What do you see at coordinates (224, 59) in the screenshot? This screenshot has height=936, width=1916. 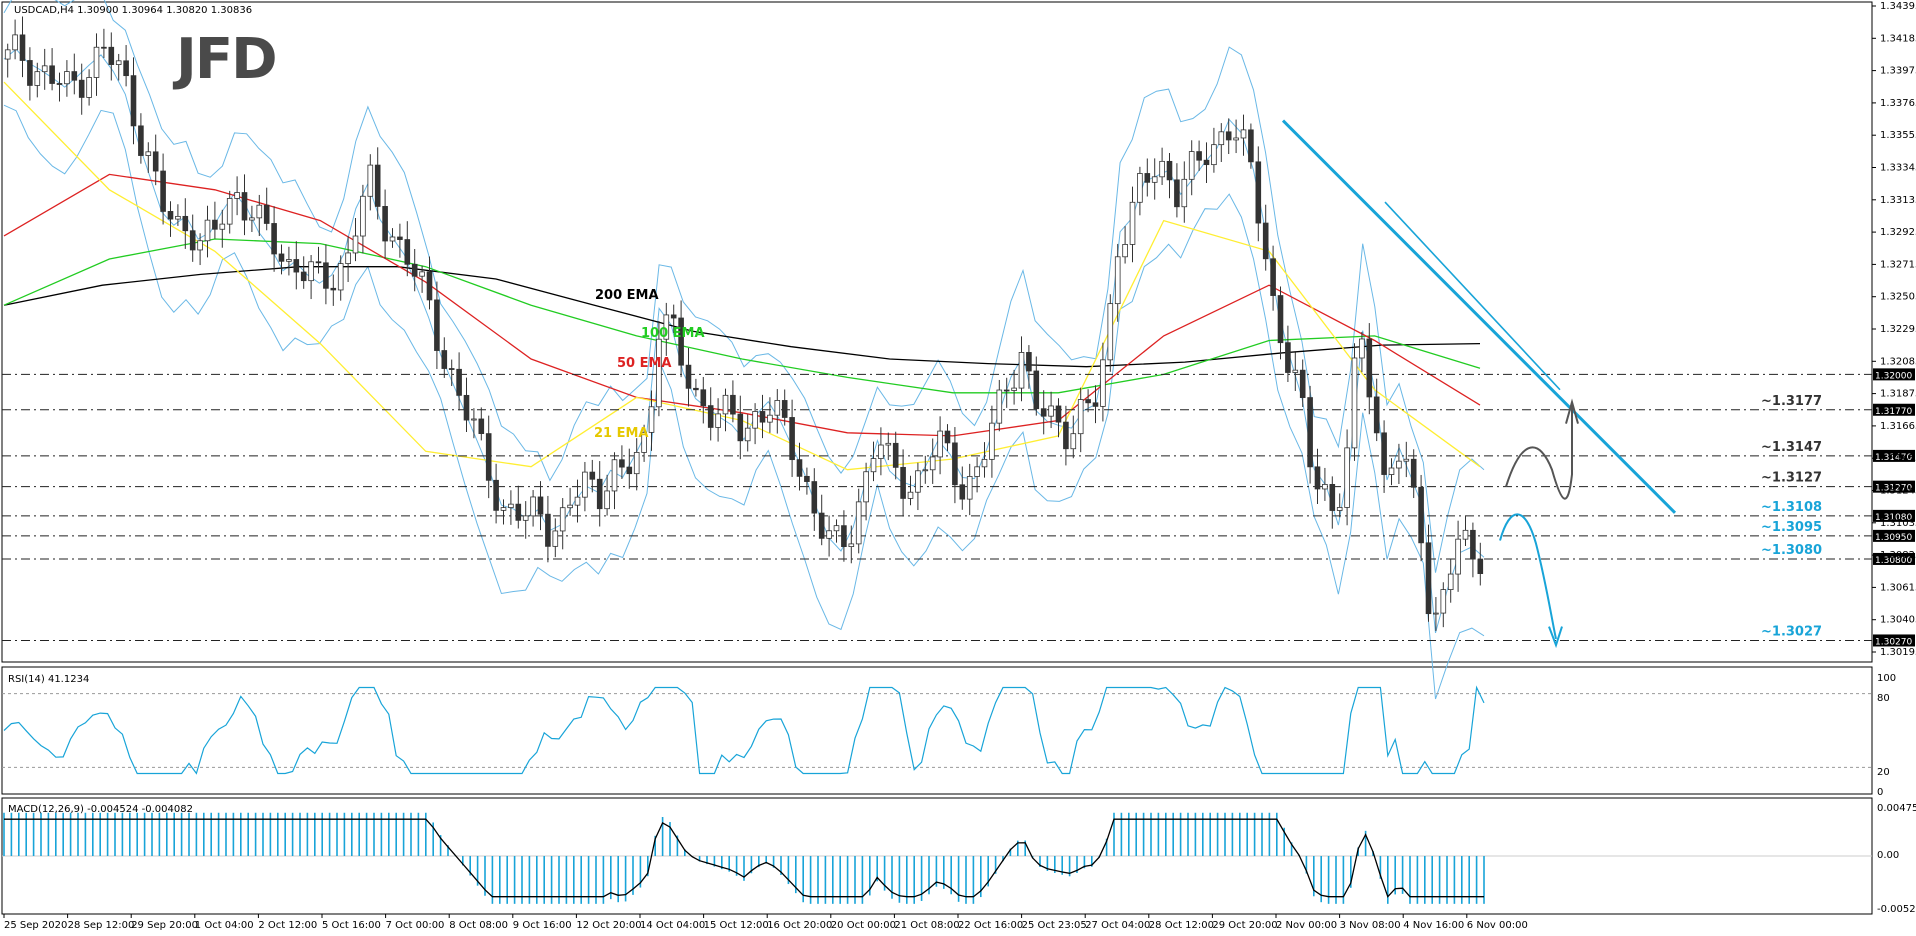 I see `jfd-logo: JFD` at bounding box center [224, 59].